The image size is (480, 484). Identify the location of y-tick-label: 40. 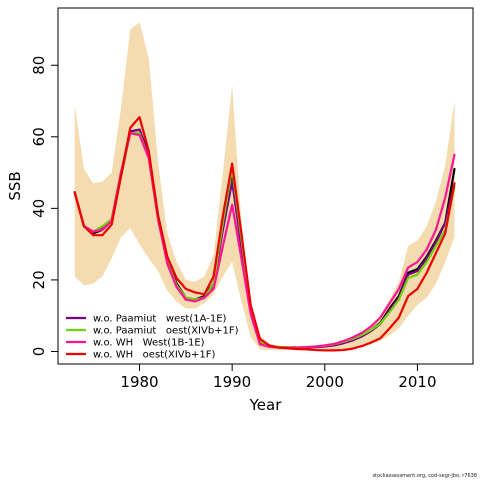
(39, 208).